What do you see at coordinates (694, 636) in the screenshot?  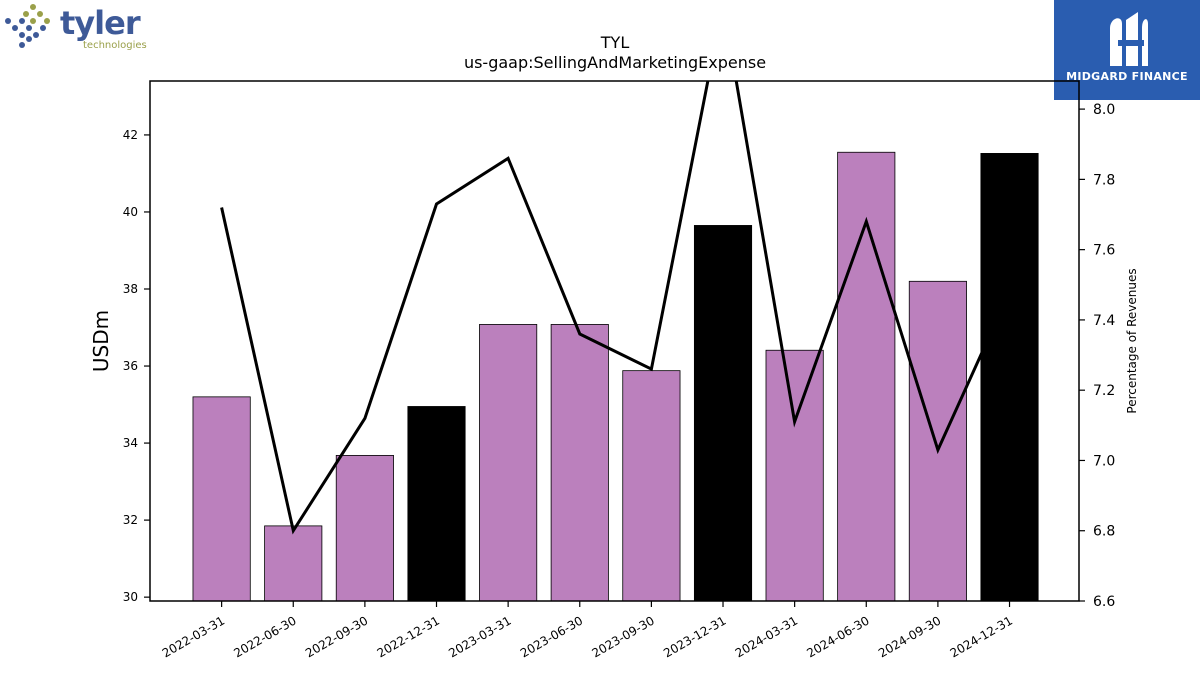 I see `x-tick-label: 2023-12-31` at bounding box center [694, 636].